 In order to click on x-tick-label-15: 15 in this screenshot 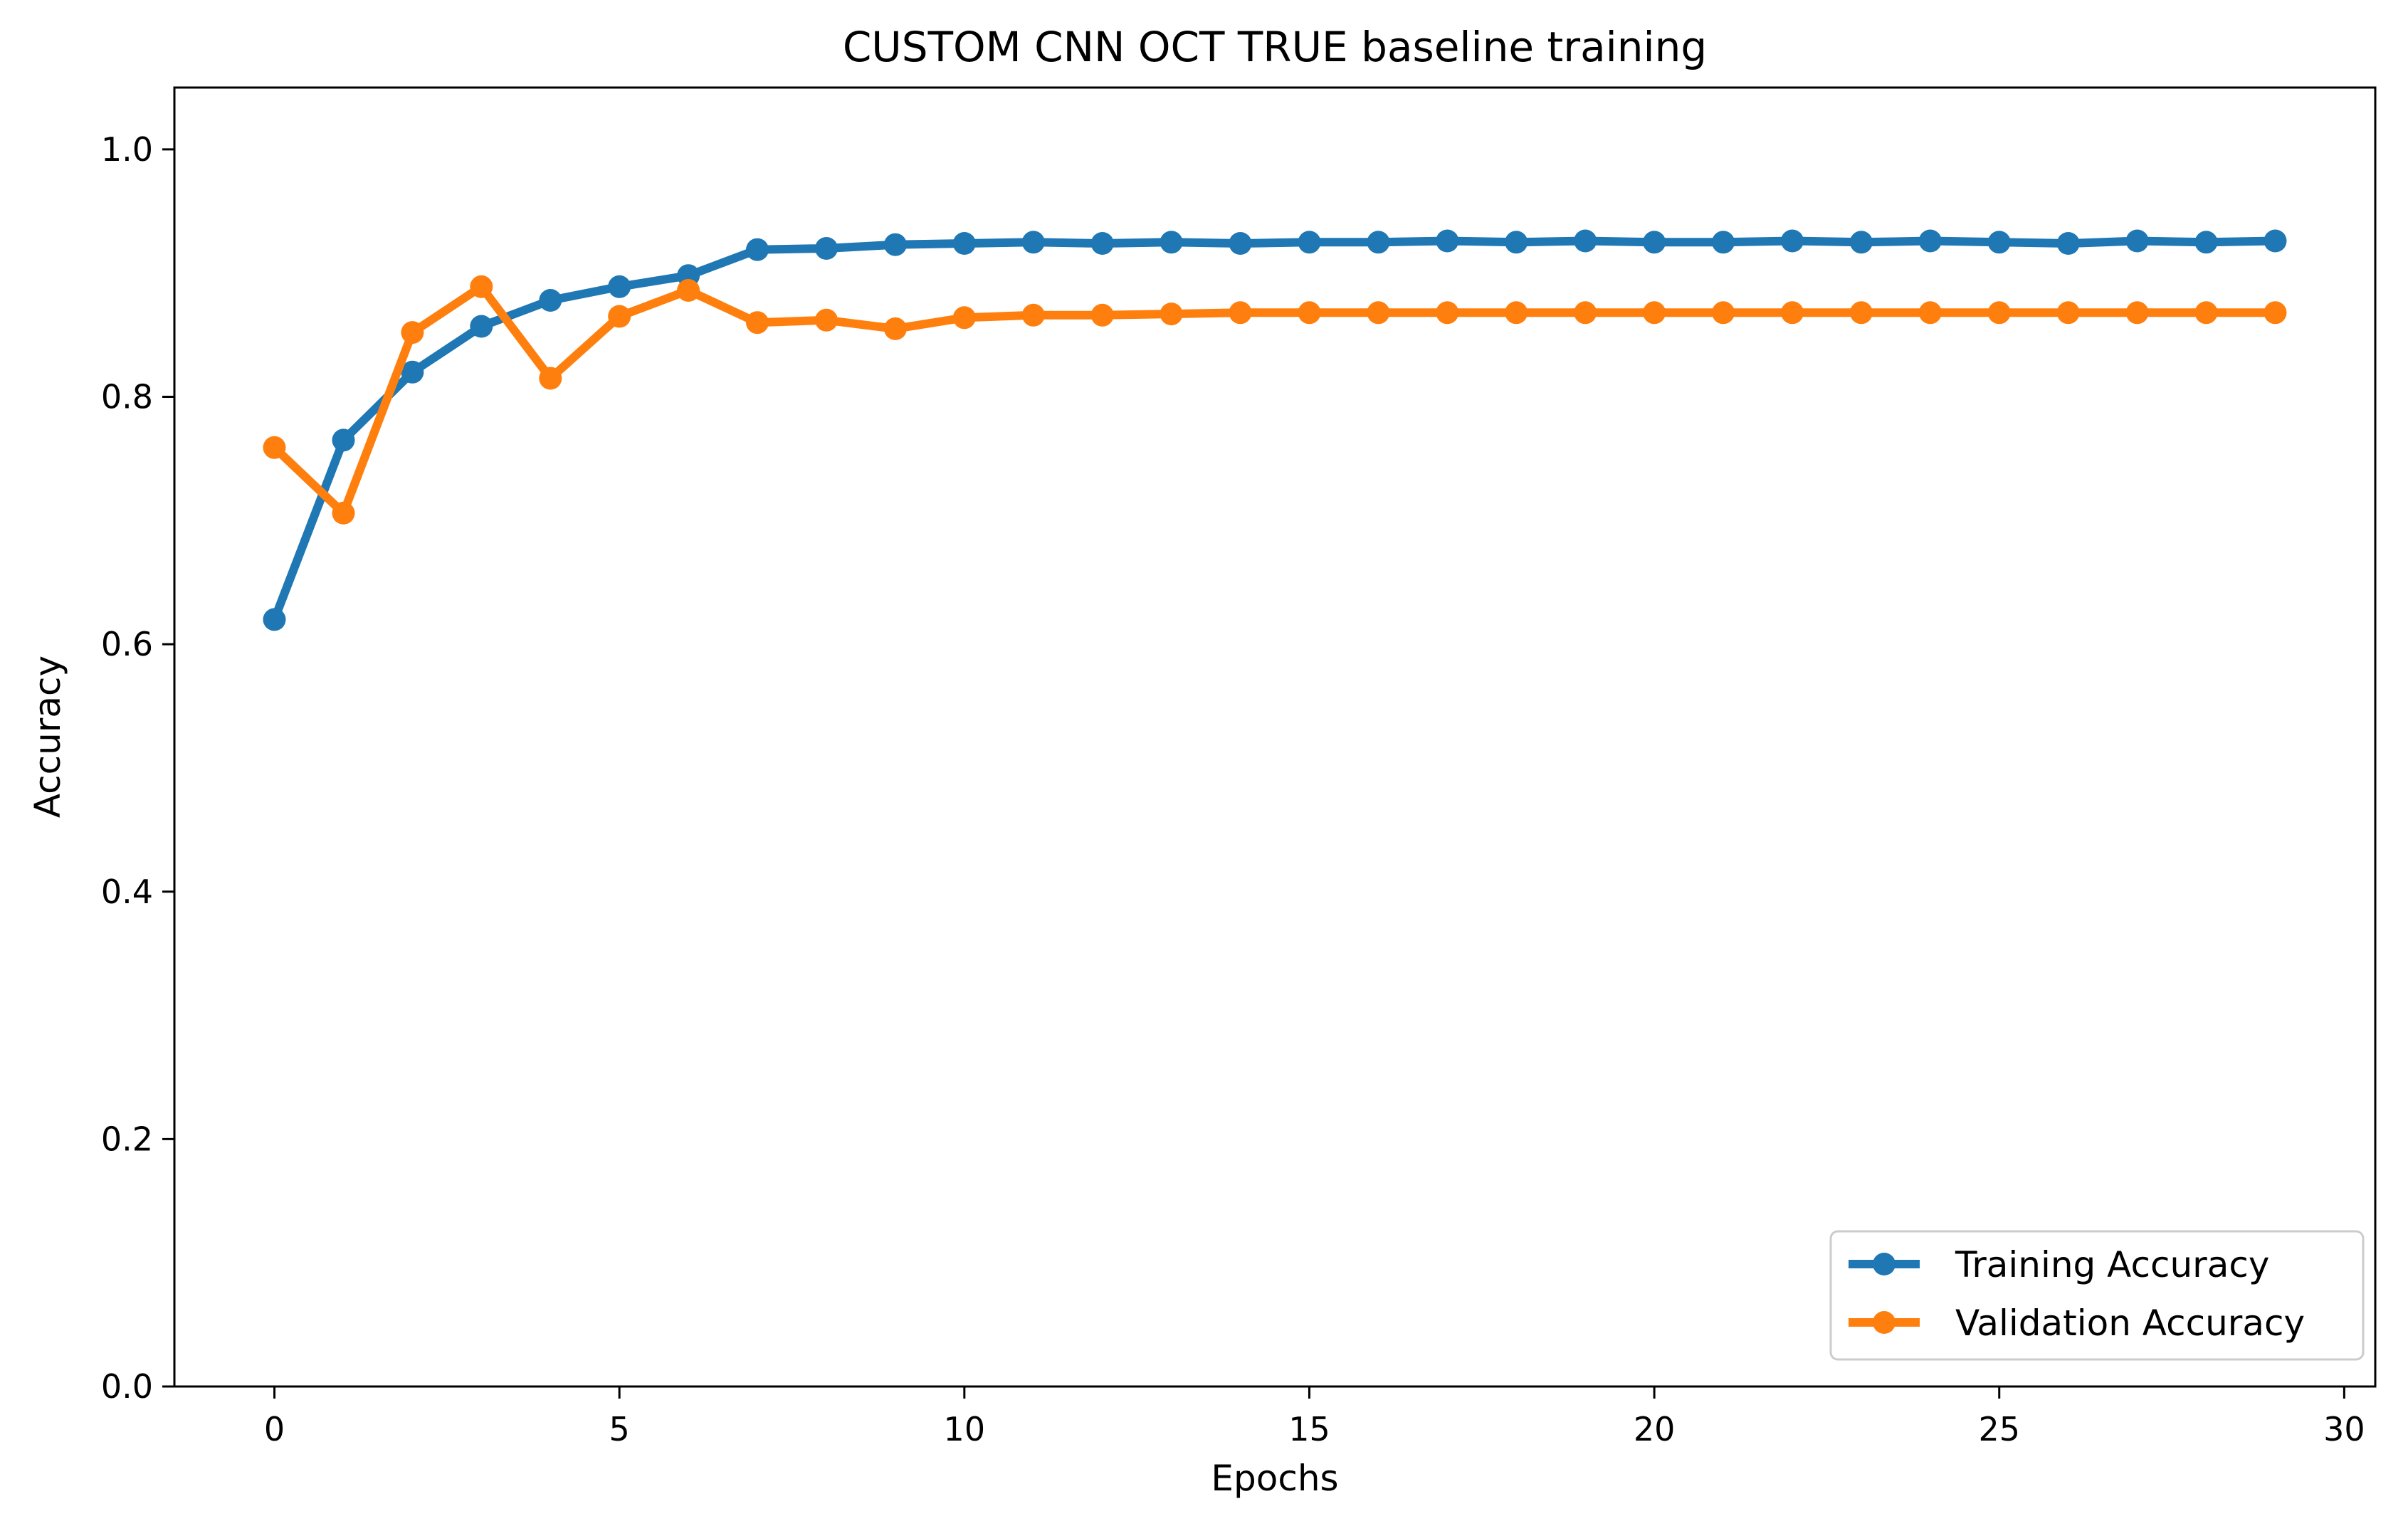, I will do `click(1309, 1429)`.